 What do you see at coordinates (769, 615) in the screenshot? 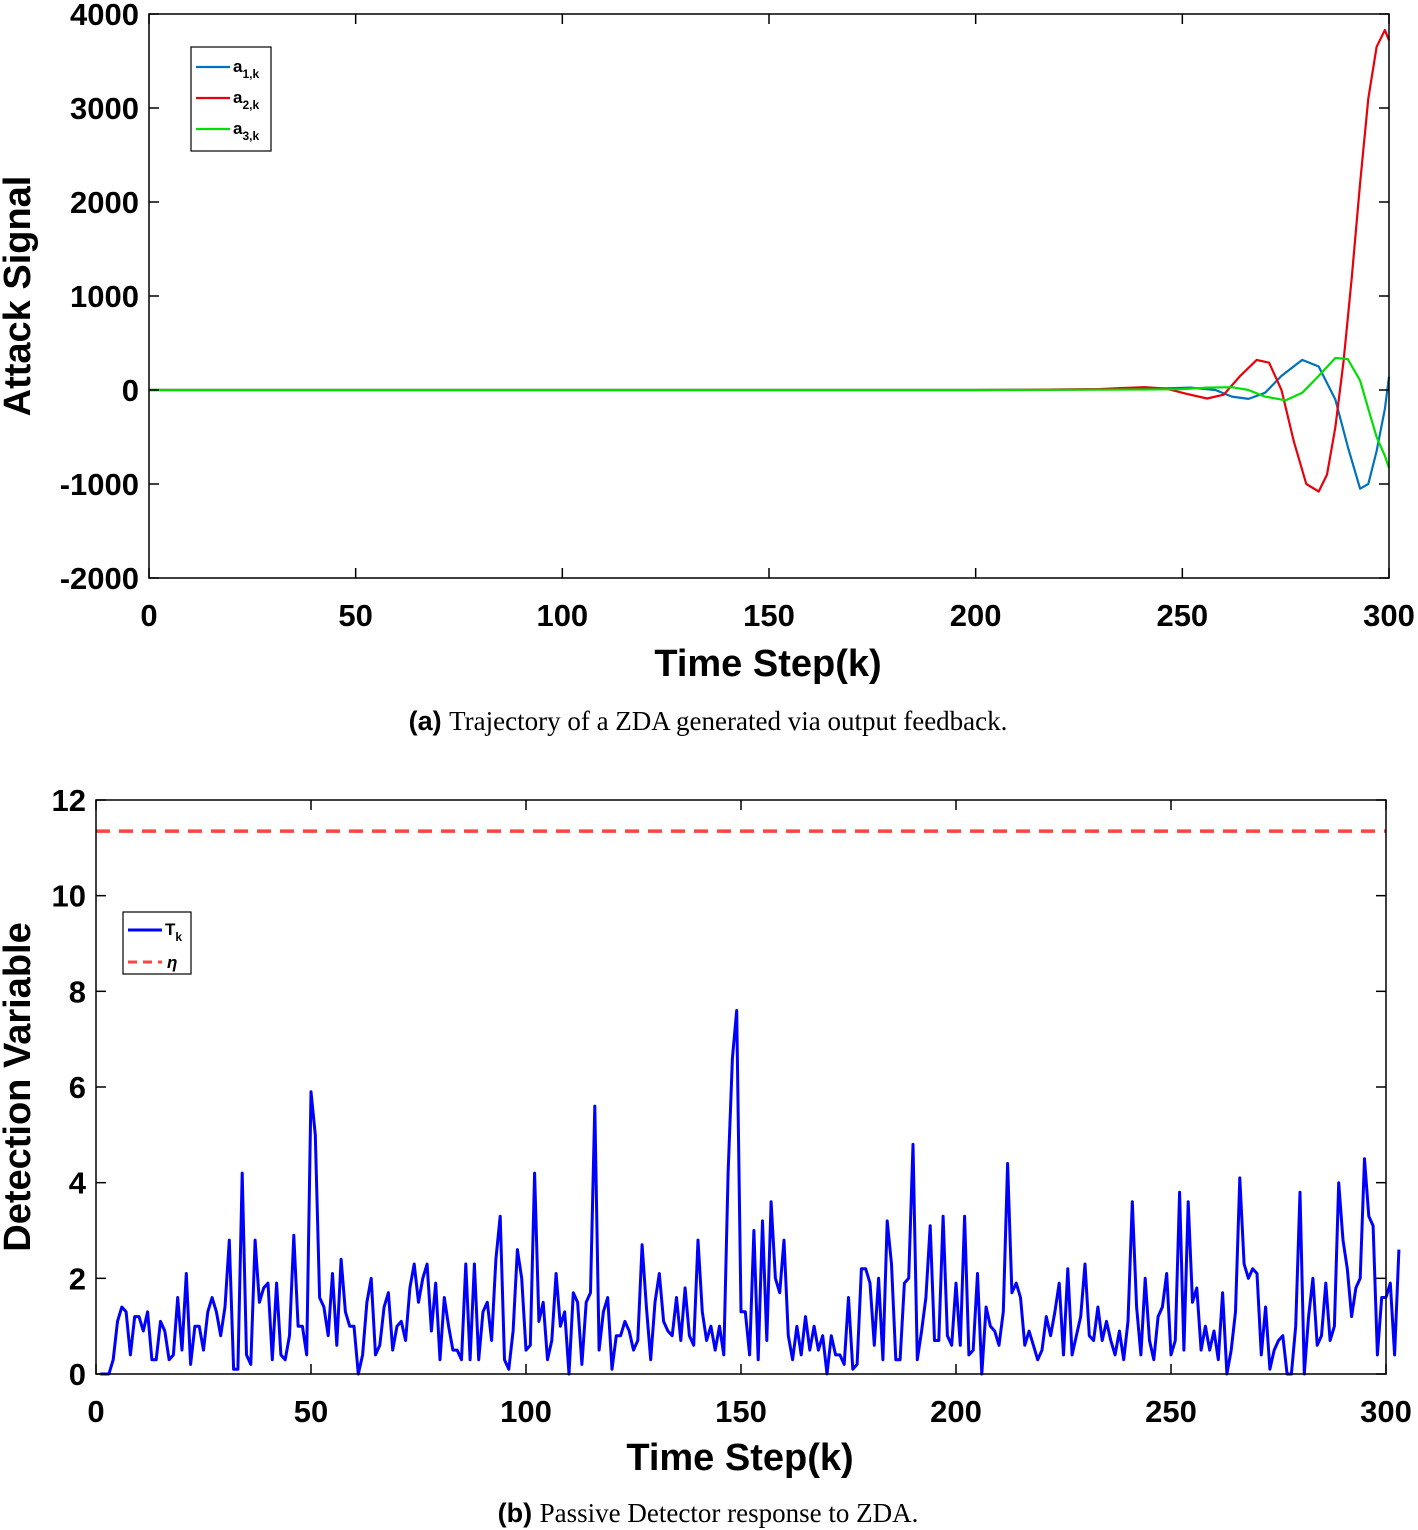
I see `chart-a-xtick-label: 150` at bounding box center [769, 615].